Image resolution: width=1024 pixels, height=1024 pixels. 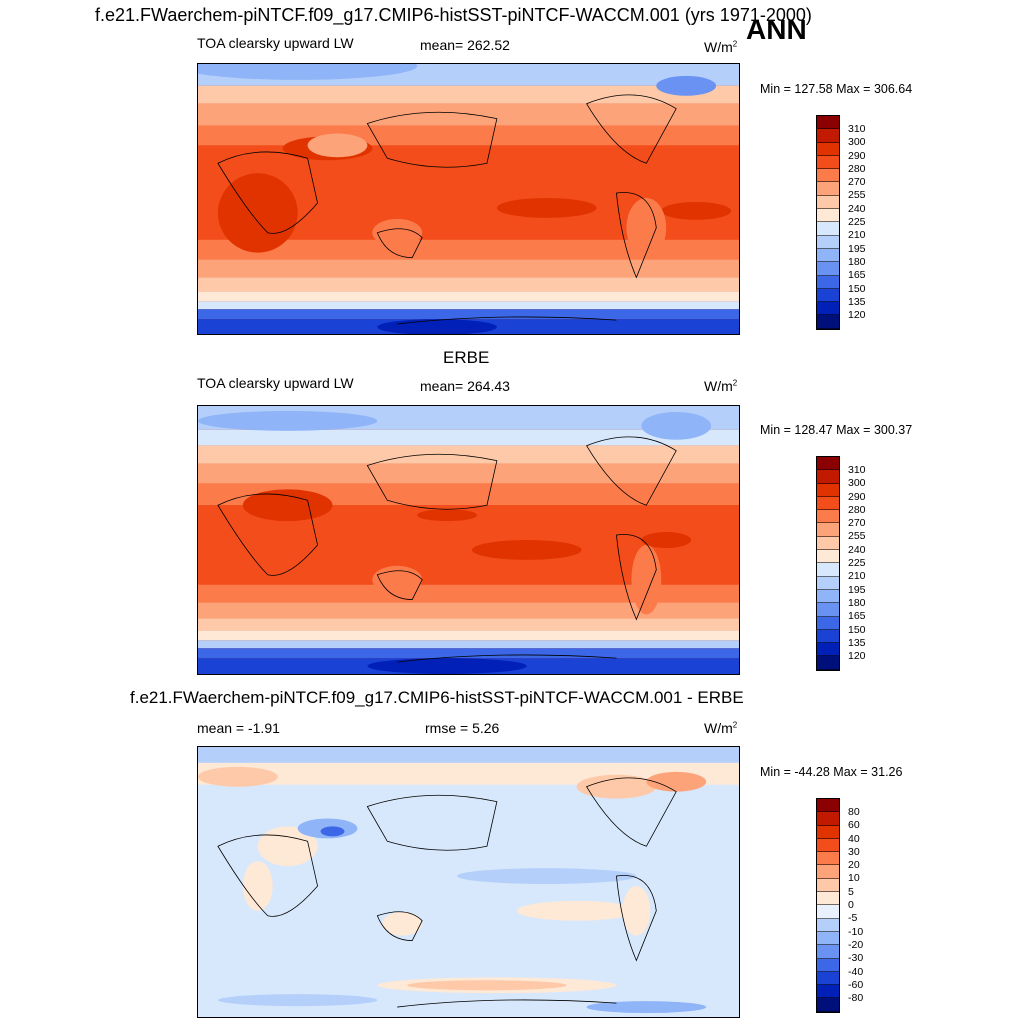 What do you see at coordinates (275, 43) in the screenshot?
I see `panel1-variable: TOA clearsky upward LW` at bounding box center [275, 43].